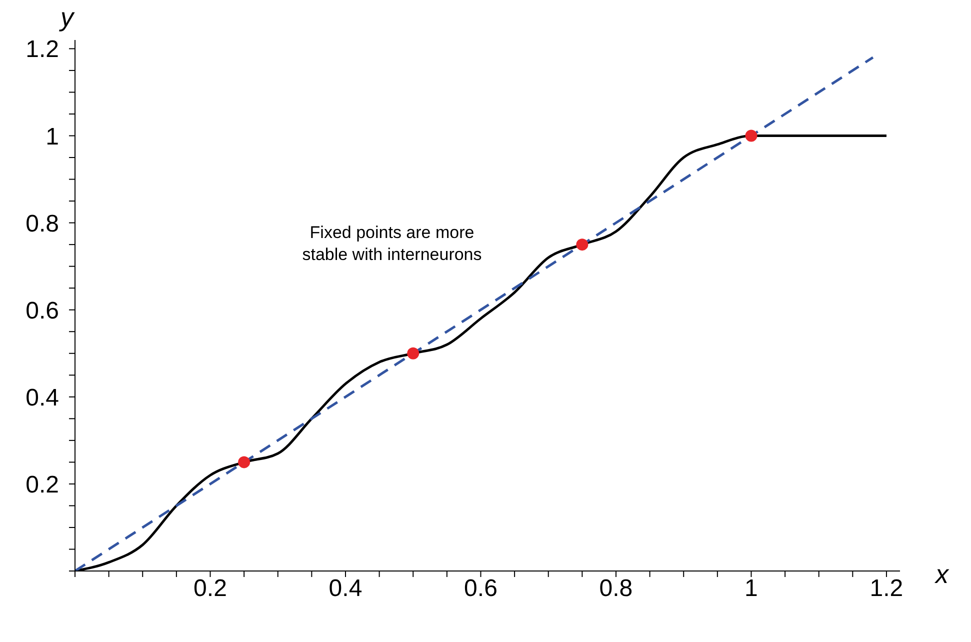  Describe the element at coordinates (942, 574) in the screenshot. I see `x-axis-title: x` at that location.